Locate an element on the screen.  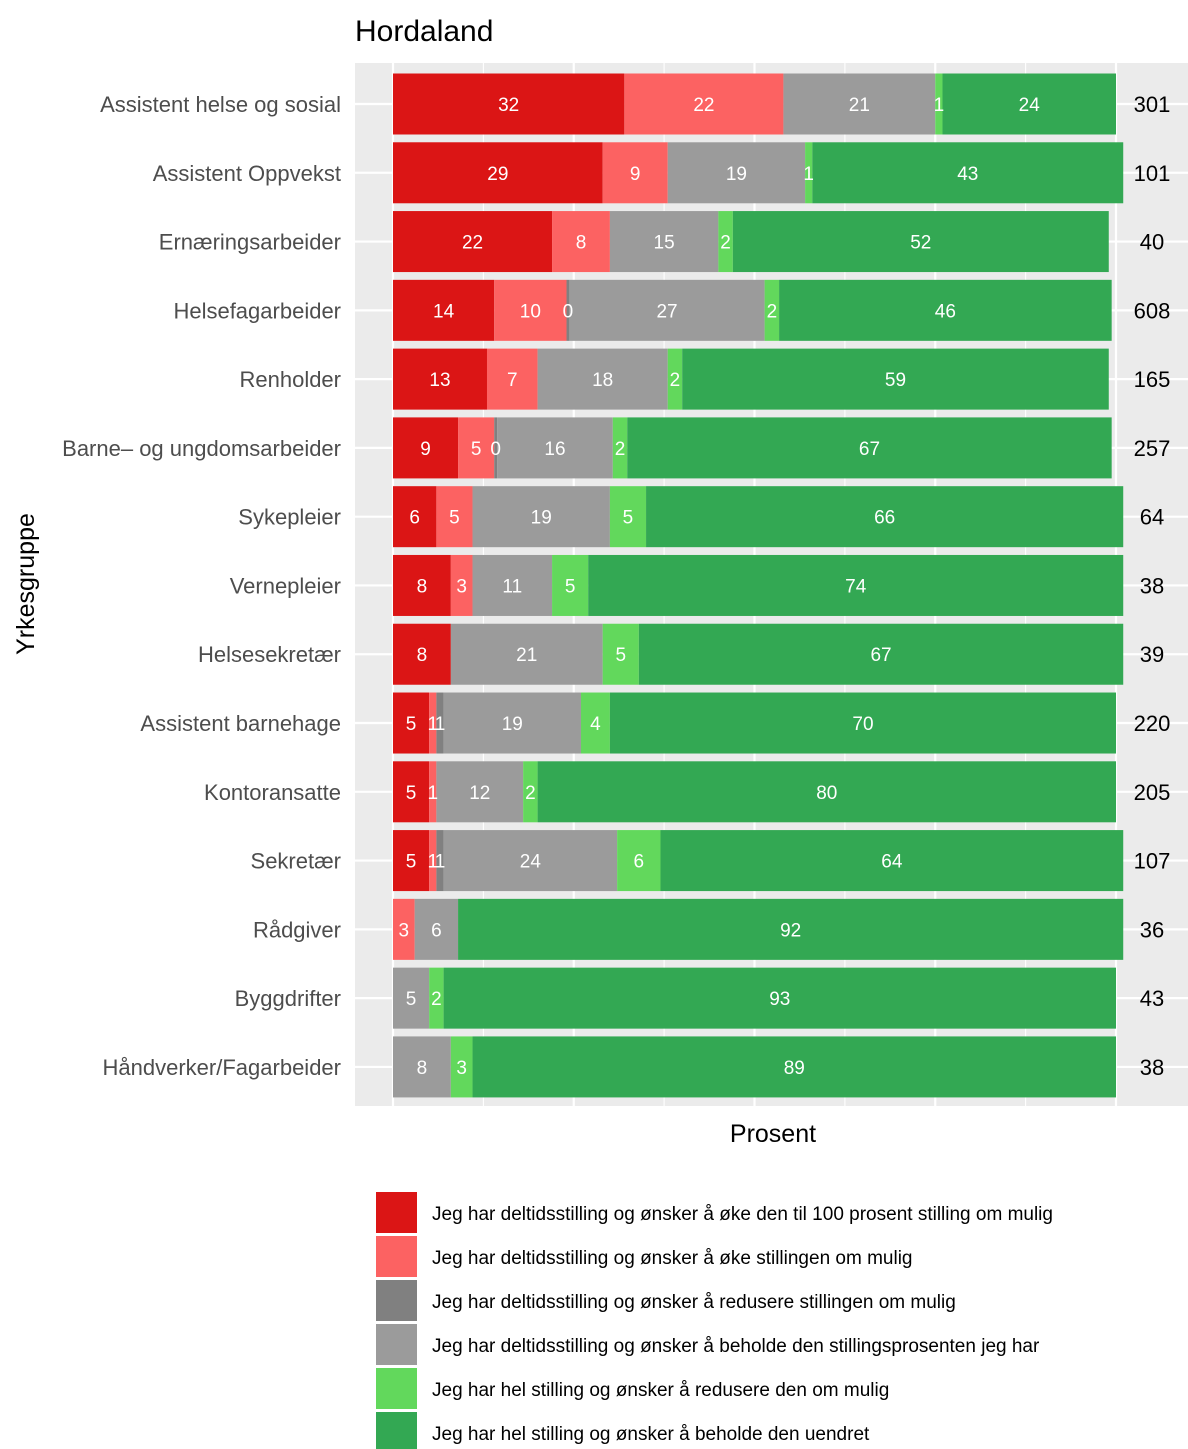
segment-value-label: 22 is located at coordinates (703, 105).